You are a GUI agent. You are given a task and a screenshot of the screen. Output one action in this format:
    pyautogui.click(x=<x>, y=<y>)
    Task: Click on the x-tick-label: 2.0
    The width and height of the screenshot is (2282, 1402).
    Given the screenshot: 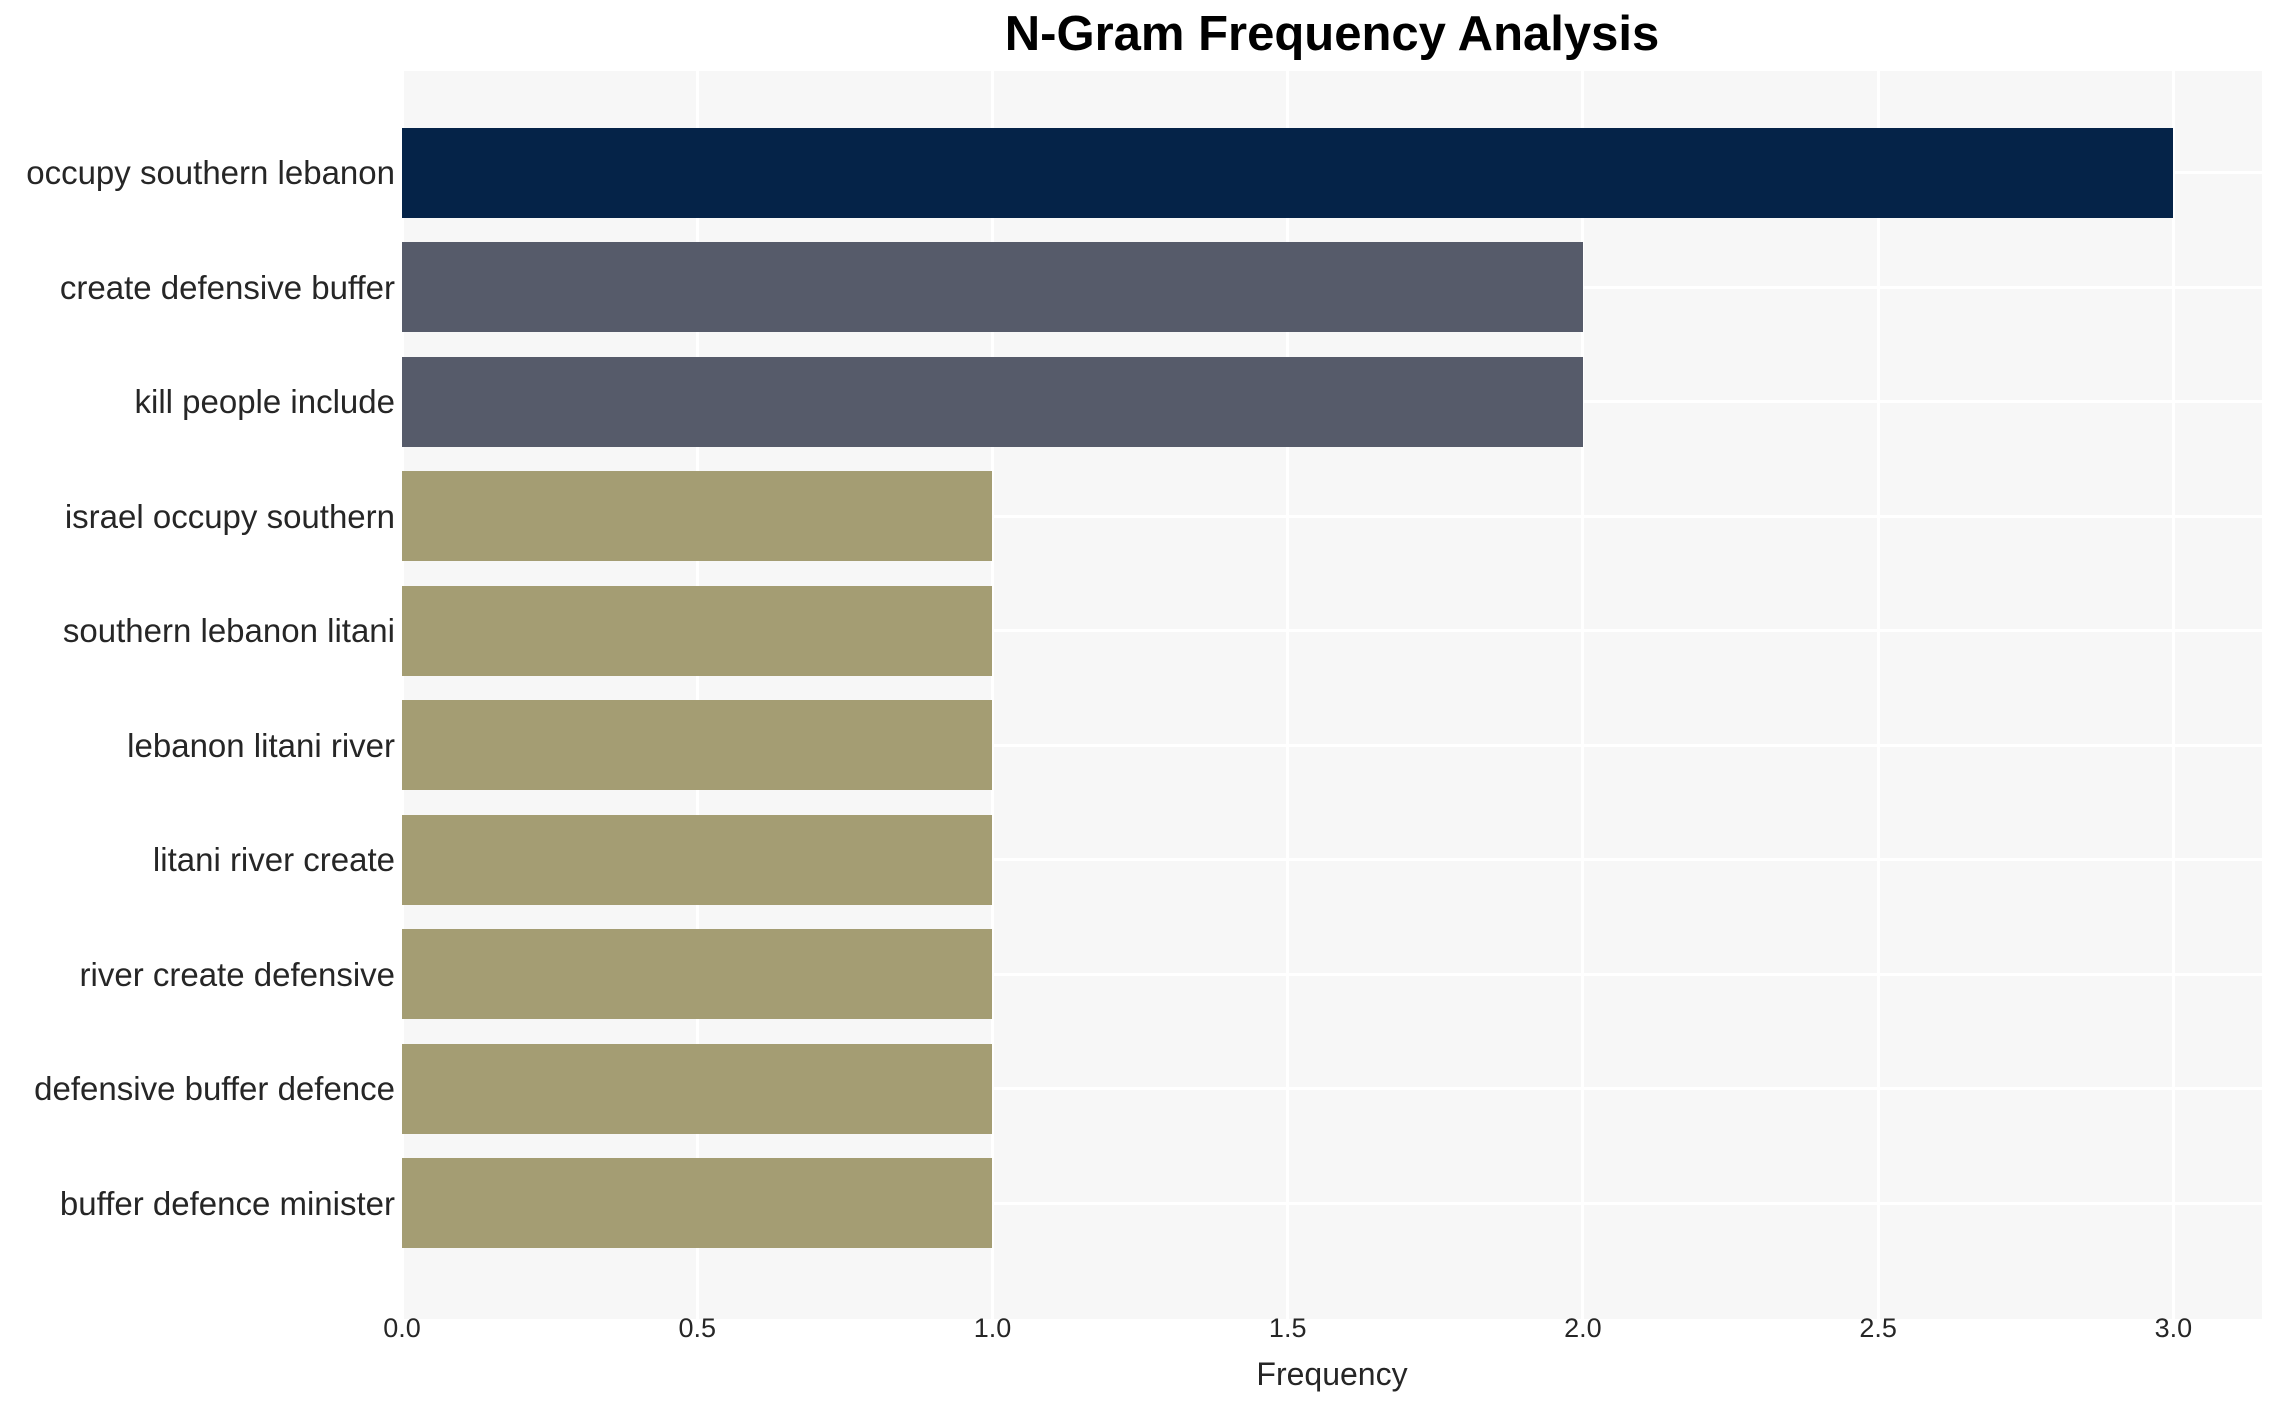 What is the action you would take?
    pyautogui.click(x=1583, y=1328)
    